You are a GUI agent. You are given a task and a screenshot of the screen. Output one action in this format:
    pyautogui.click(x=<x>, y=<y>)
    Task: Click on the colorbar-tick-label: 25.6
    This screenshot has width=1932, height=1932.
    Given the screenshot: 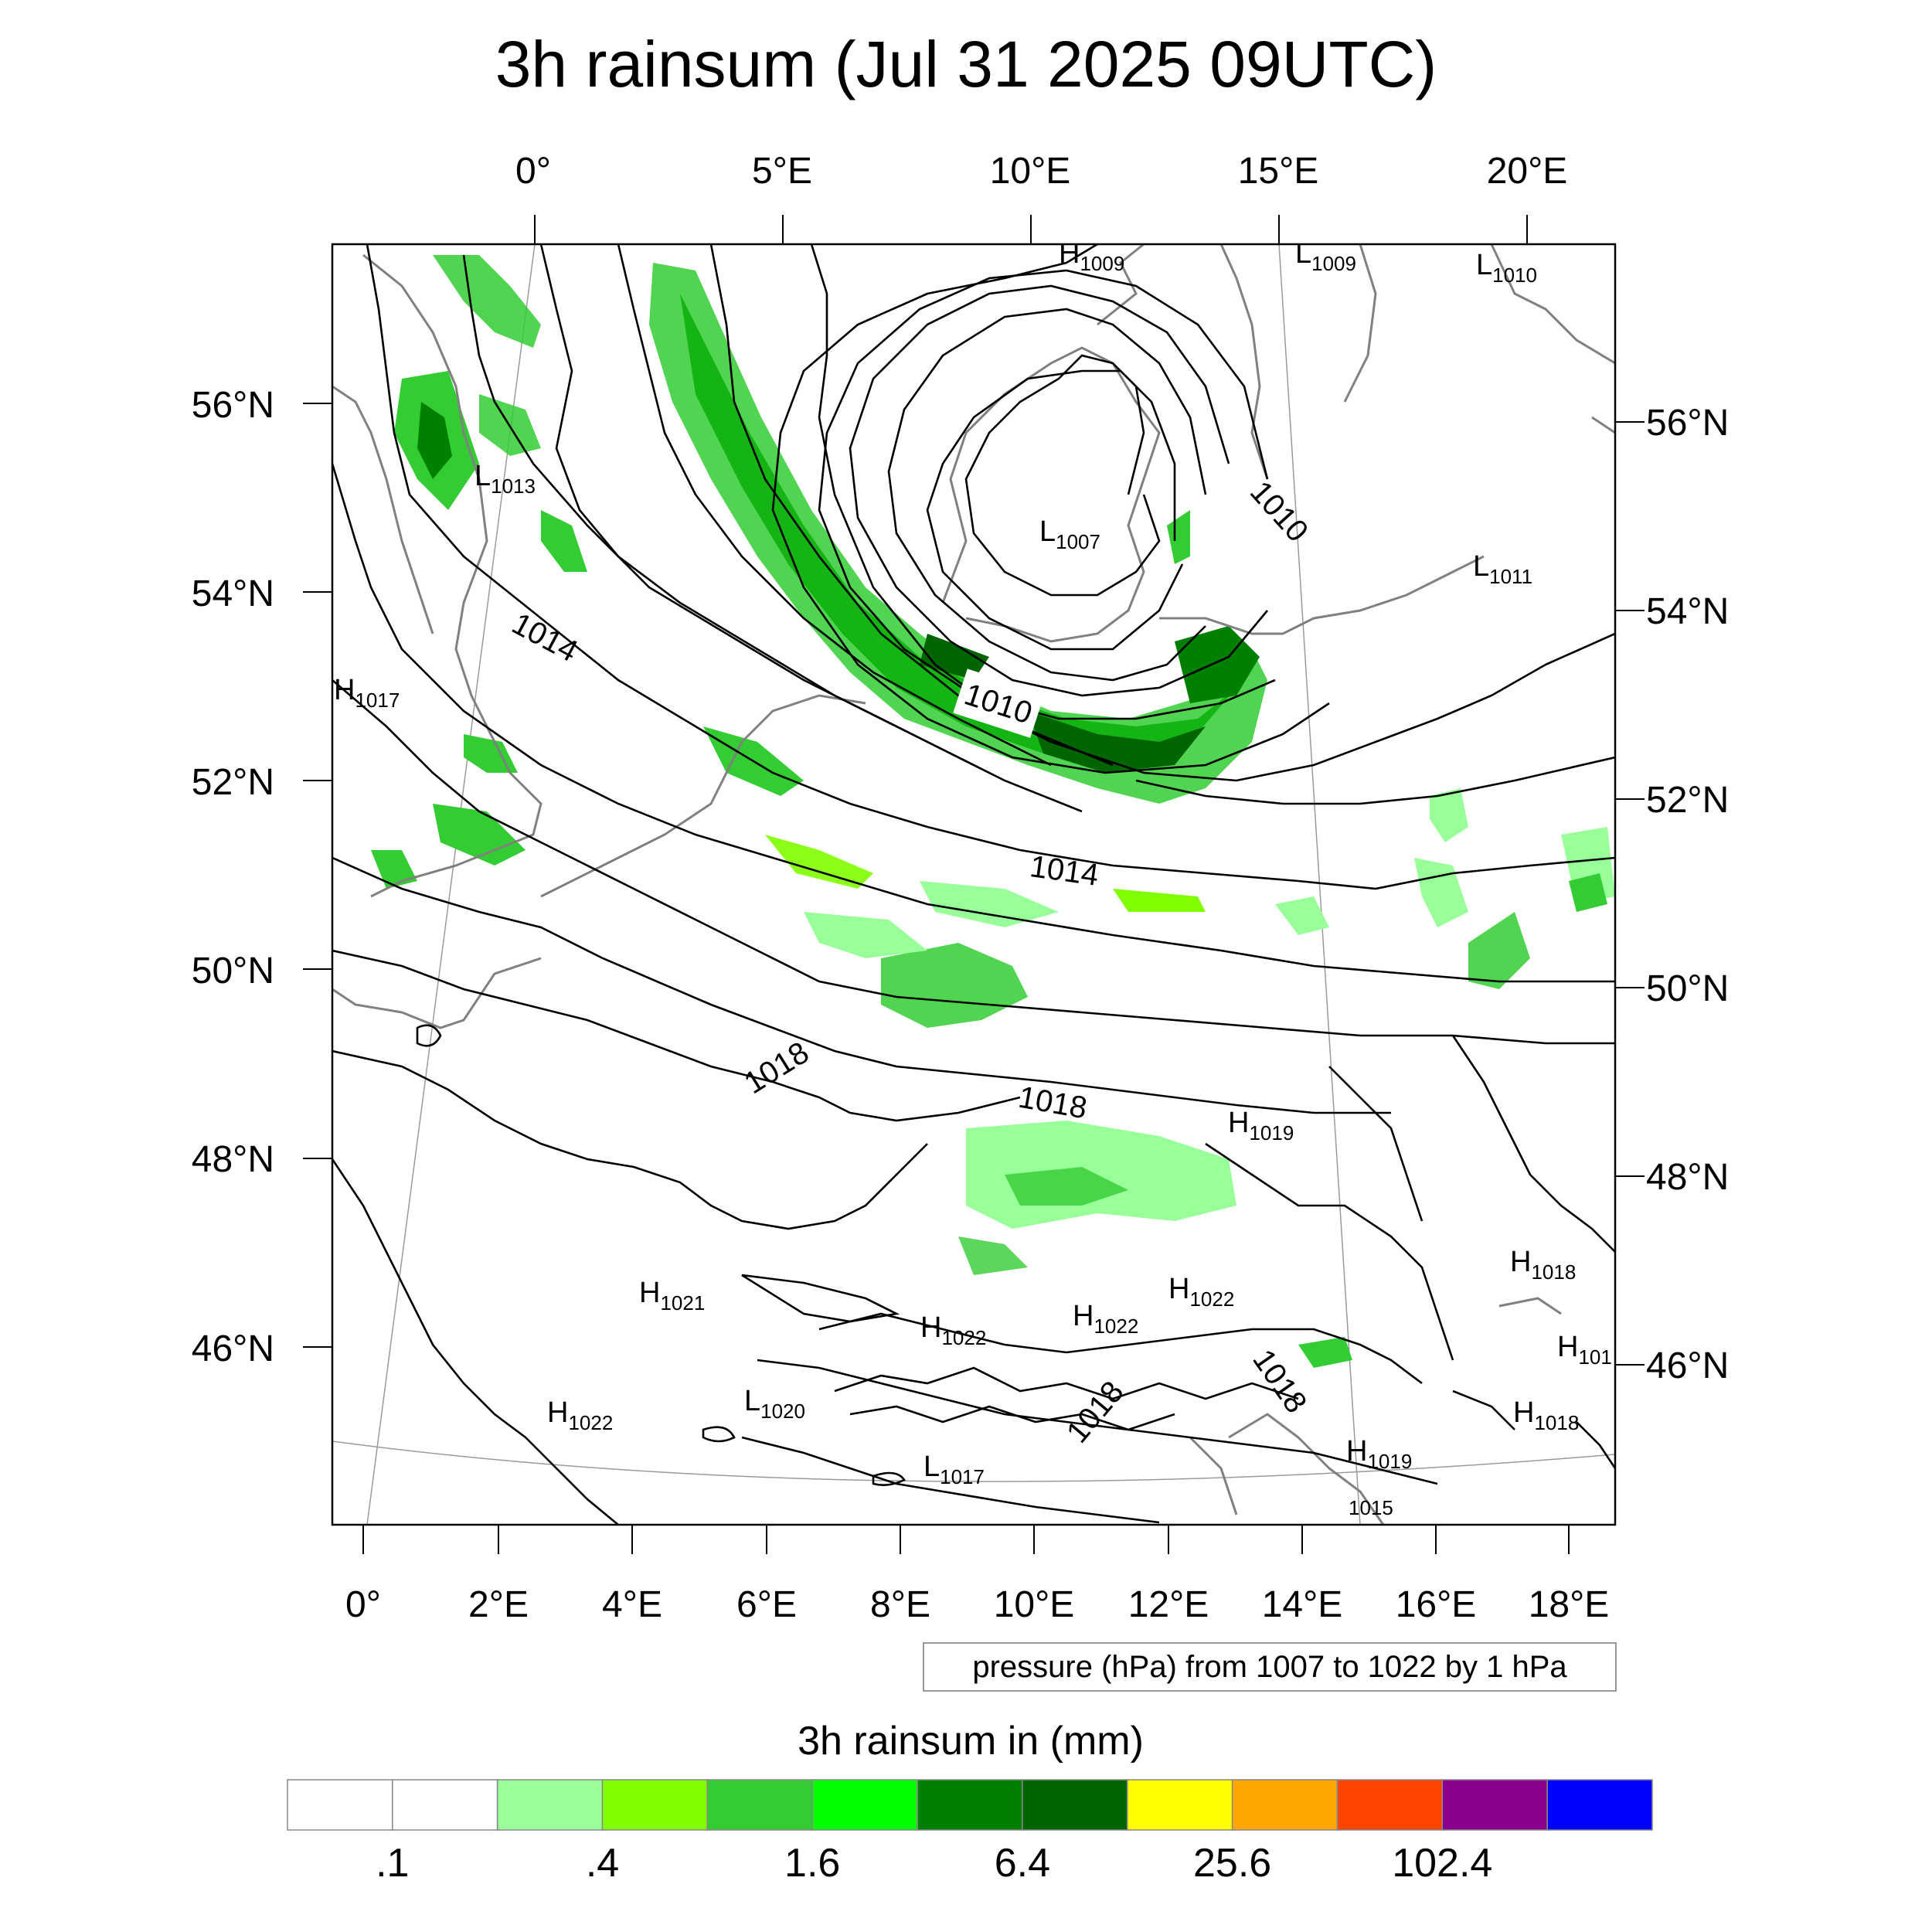 What is the action you would take?
    pyautogui.click(x=1232, y=1864)
    